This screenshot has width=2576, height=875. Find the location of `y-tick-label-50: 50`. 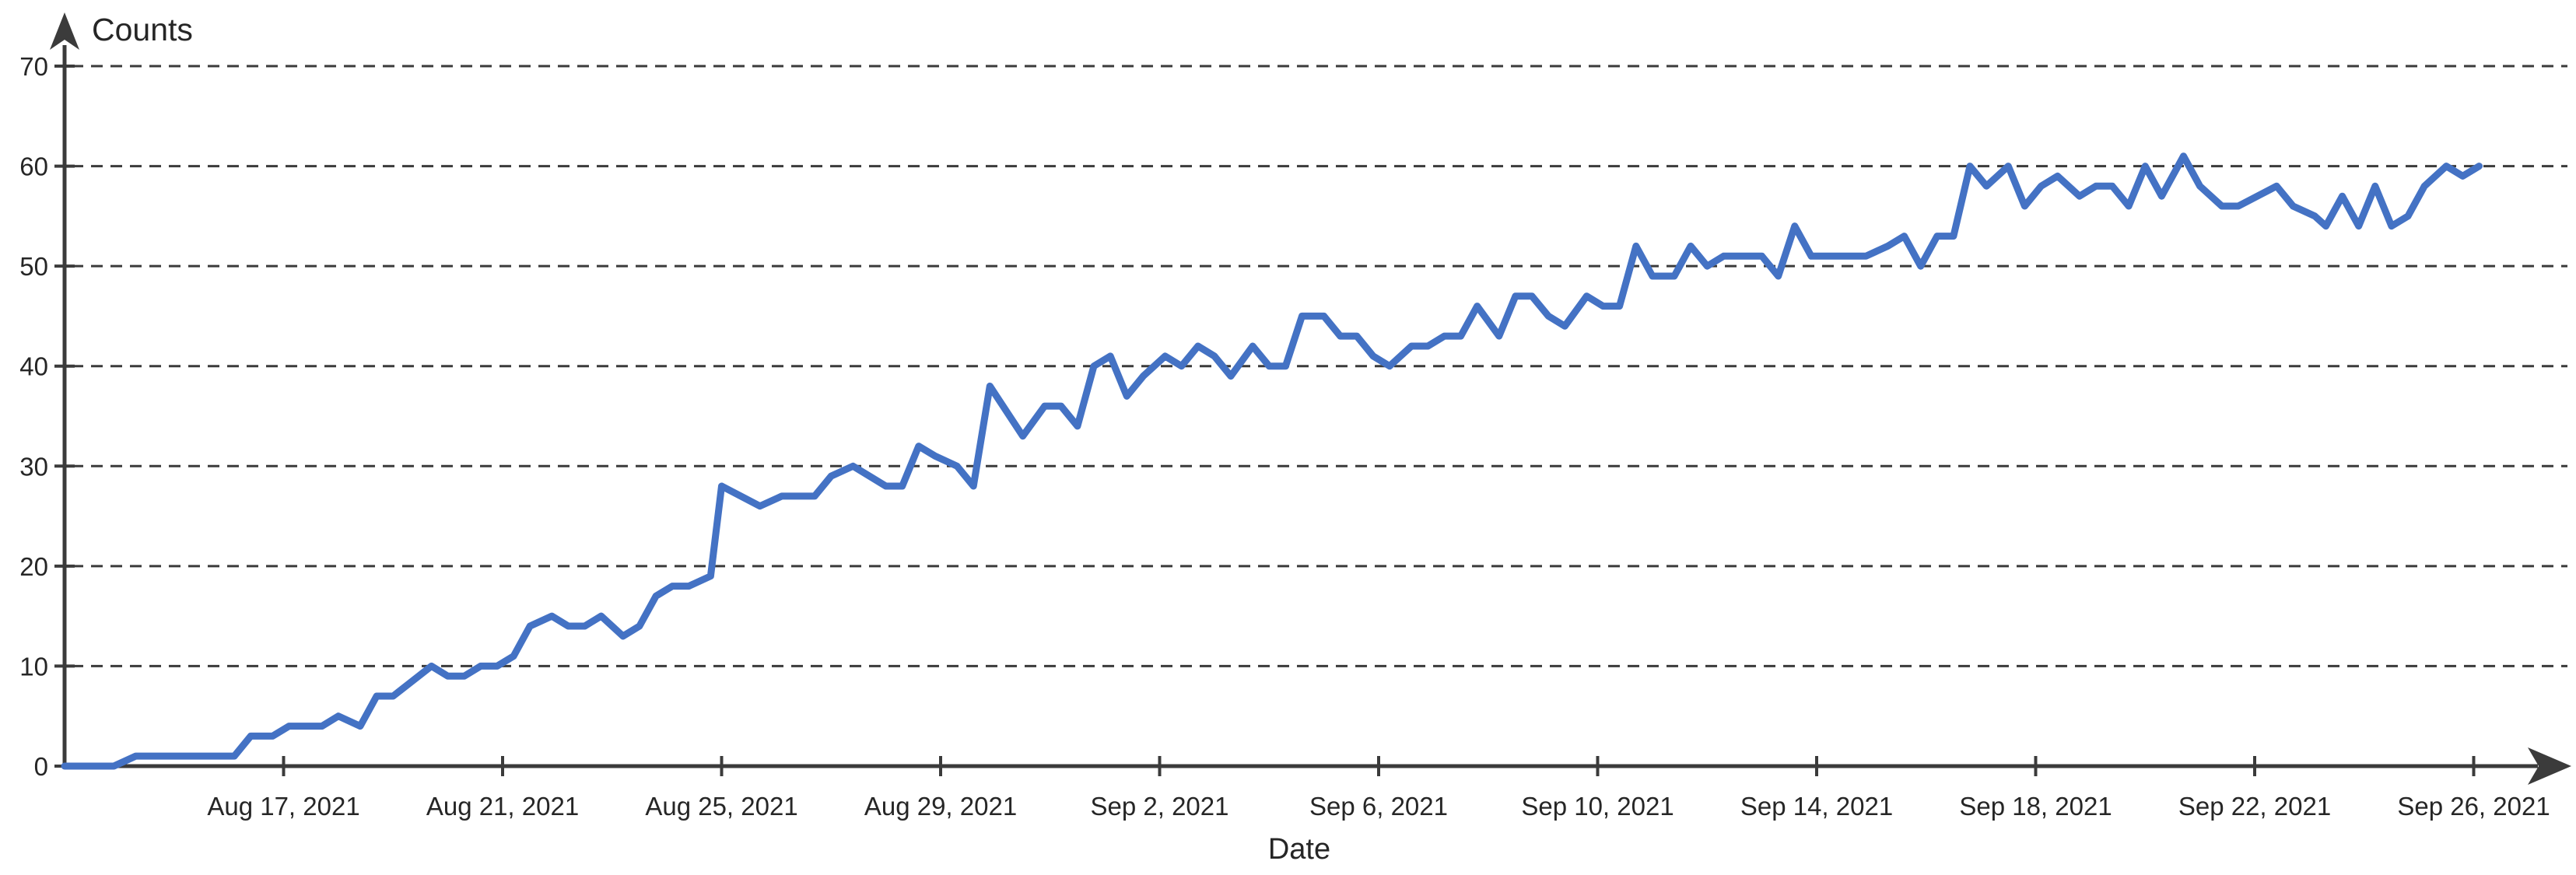

y-tick-label-50: 50 is located at coordinates (33, 266).